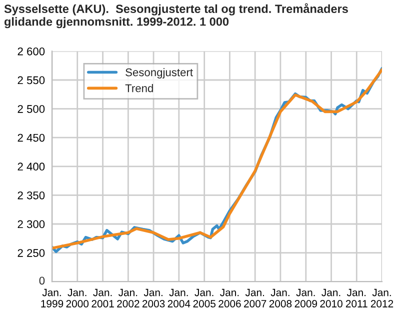 The image size is (400, 320). I want to click on x-tick-label: Jan. 2002, so click(128, 298).